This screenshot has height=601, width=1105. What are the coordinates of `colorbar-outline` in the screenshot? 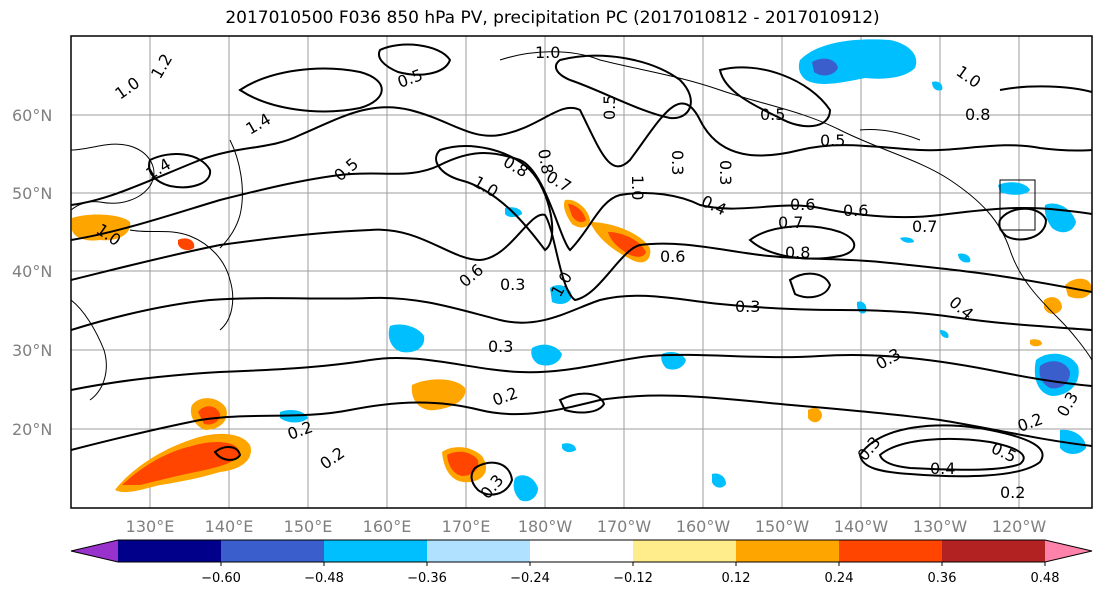 It's located at (581, 551).